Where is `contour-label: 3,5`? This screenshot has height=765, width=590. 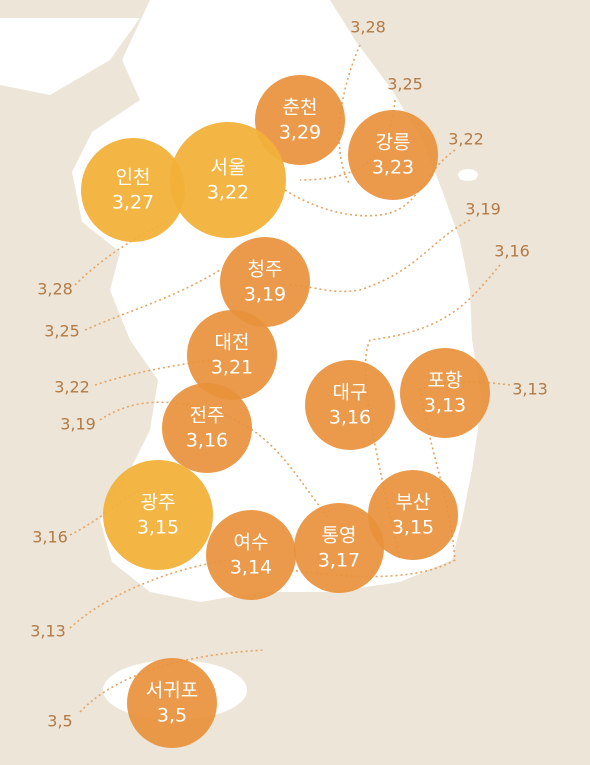
contour-label: 3,5 is located at coordinates (59, 721).